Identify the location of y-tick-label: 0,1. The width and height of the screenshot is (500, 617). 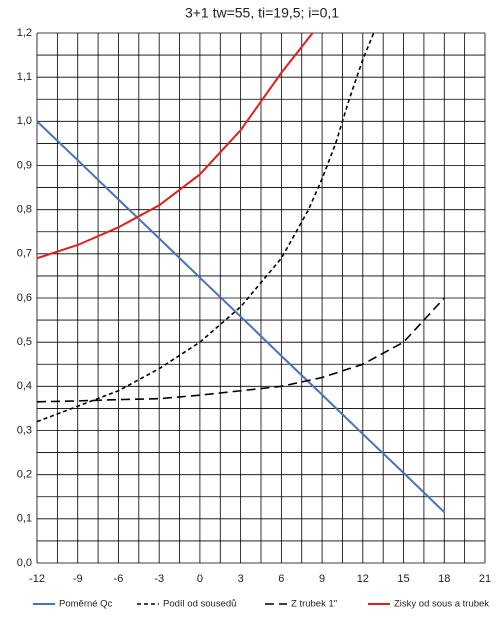
(24, 519).